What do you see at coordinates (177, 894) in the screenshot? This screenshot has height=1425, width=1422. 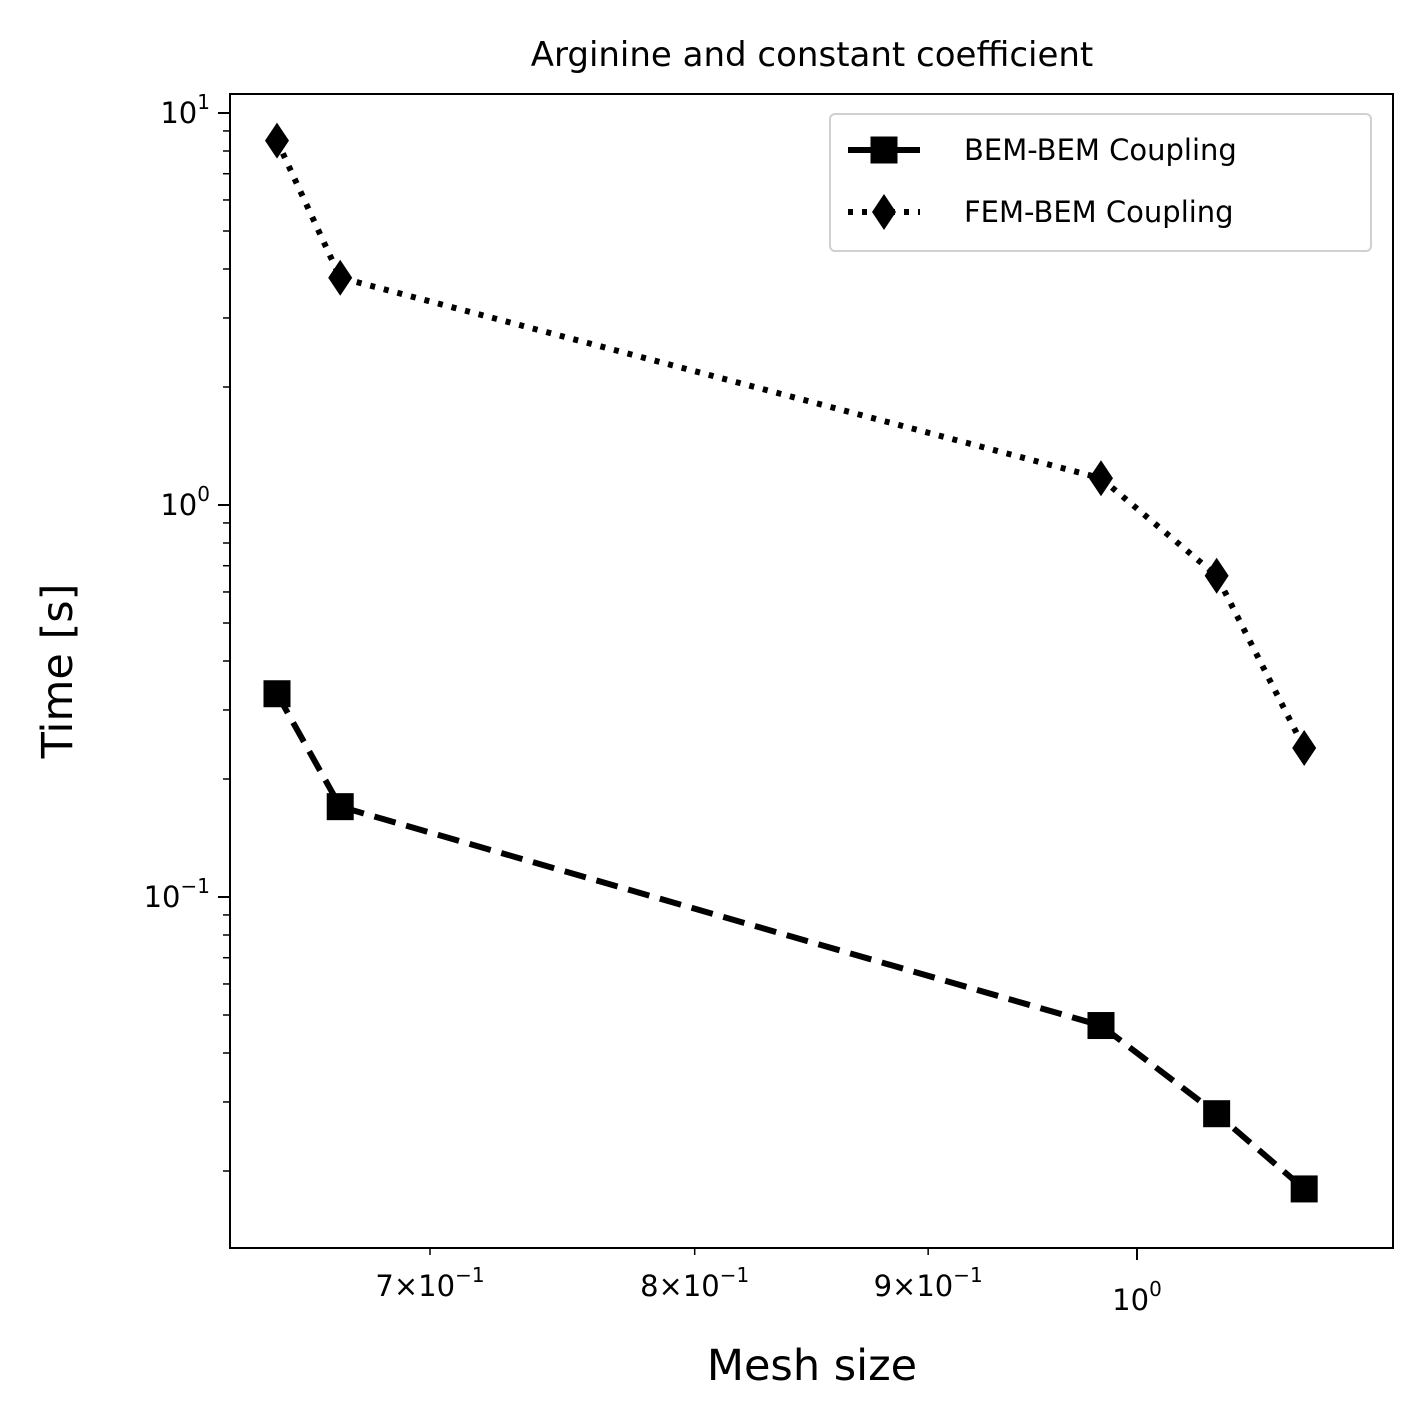 I see `y-tick-label: 10−1` at bounding box center [177, 894].